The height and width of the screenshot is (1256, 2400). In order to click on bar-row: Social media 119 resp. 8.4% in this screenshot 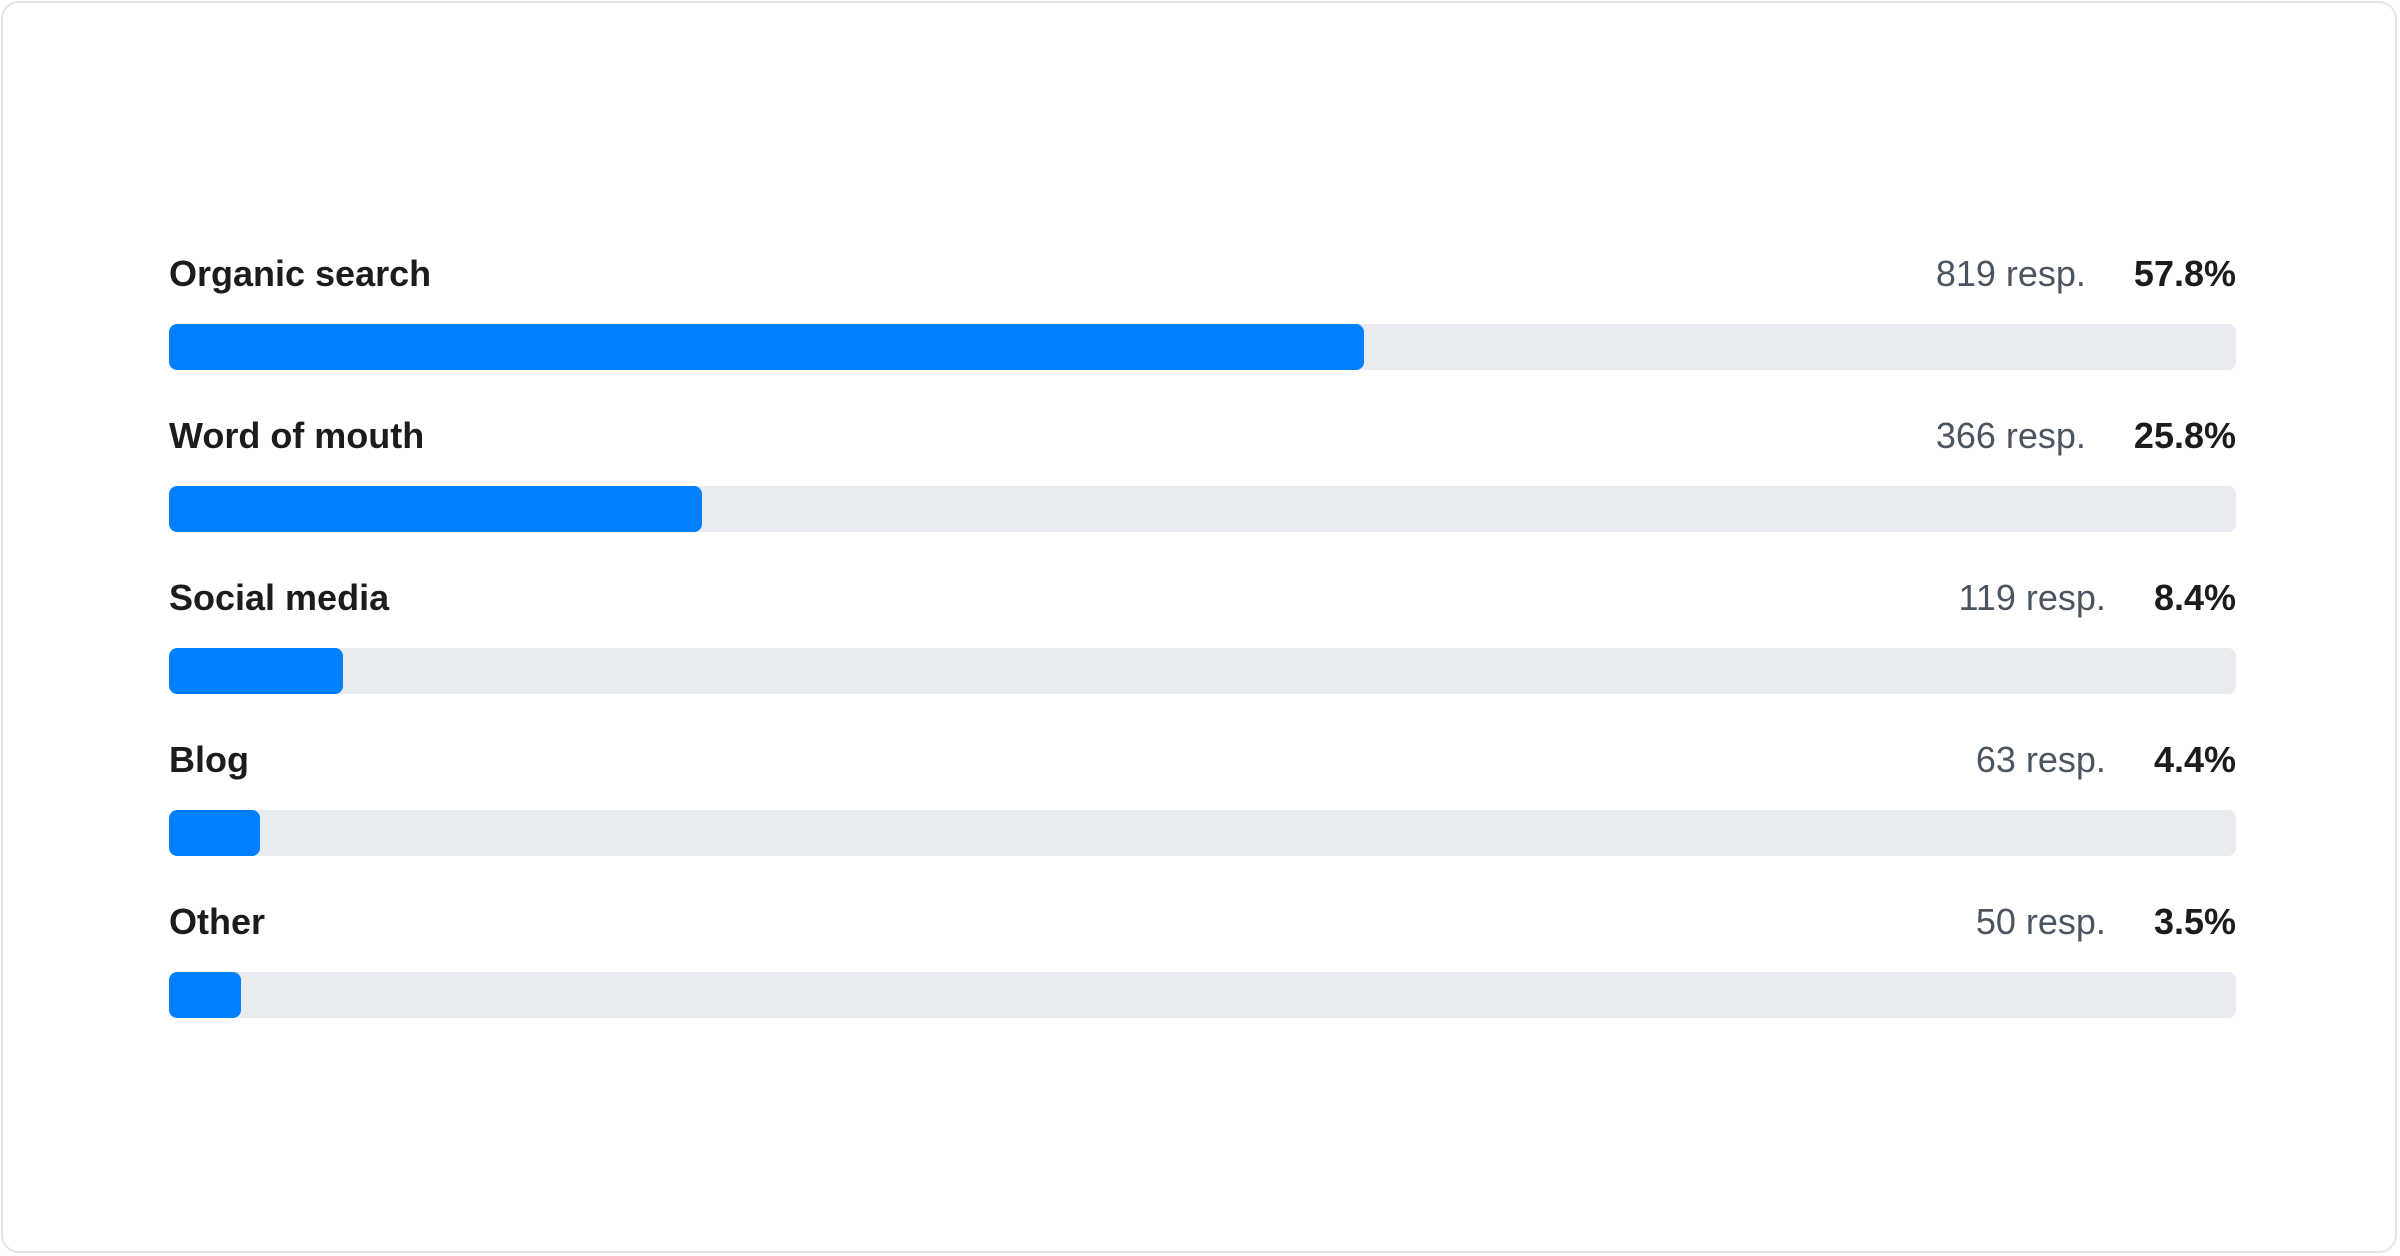, I will do `click(1202, 648)`.